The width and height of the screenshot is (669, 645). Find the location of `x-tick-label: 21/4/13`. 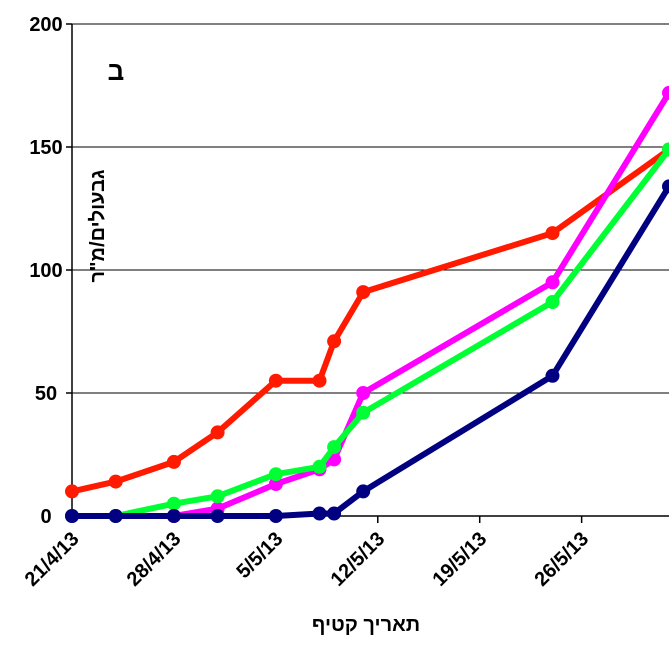

x-tick-label: 21/4/13 is located at coordinates (52, 559).